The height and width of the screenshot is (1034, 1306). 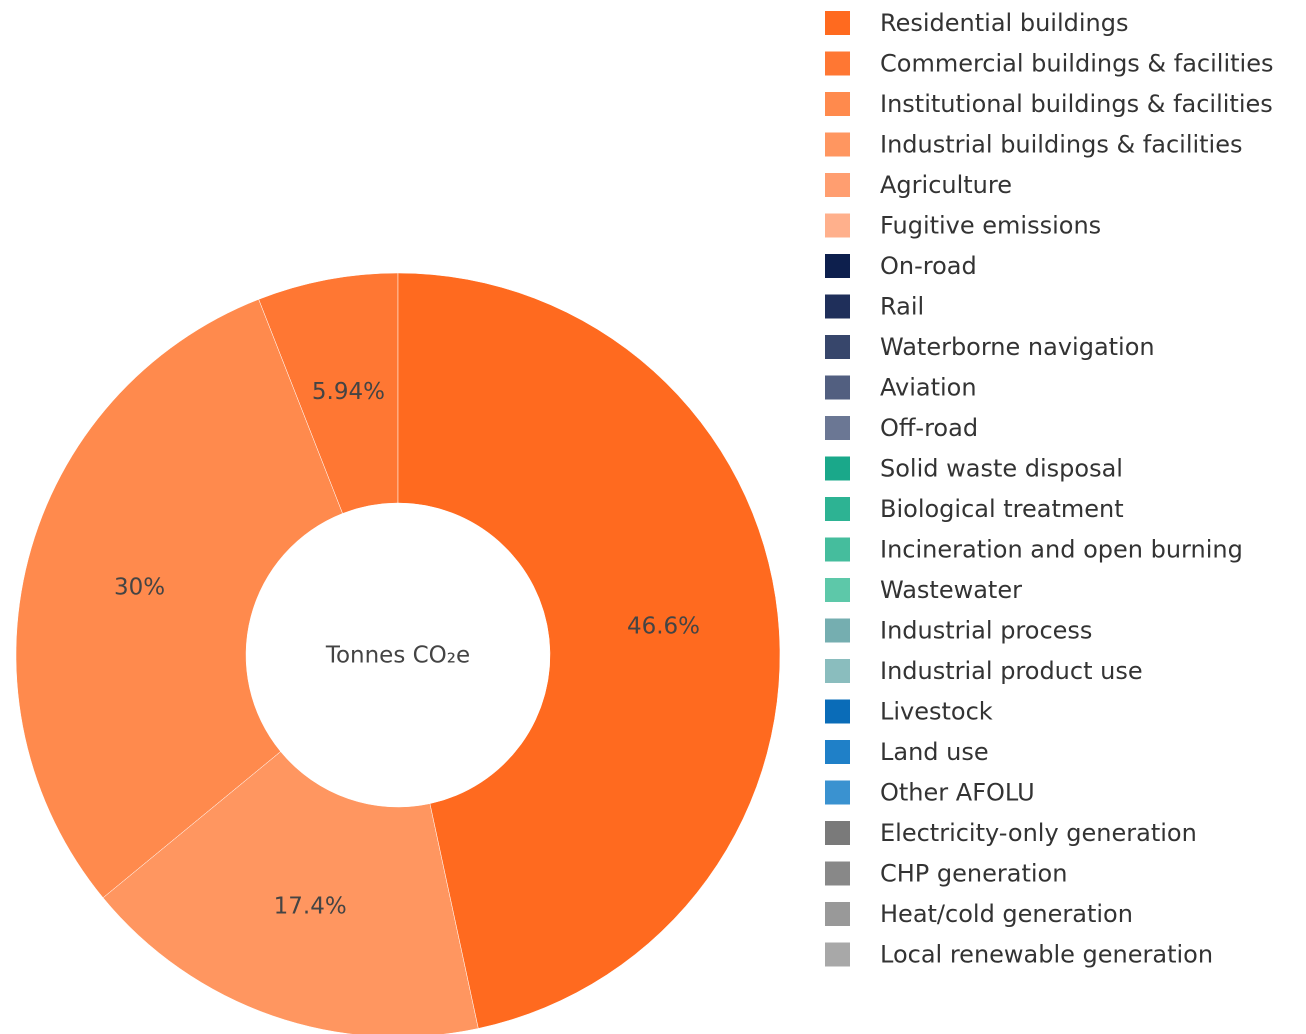 What do you see at coordinates (929, 428) in the screenshot?
I see `legend-label: Off-road` at bounding box center [929, 428].